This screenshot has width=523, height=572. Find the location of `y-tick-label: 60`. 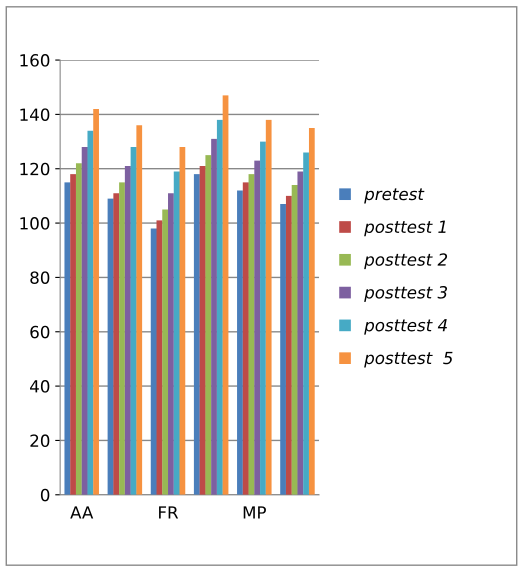

y-tick-label: 60 is located at coordinates (40, 332).